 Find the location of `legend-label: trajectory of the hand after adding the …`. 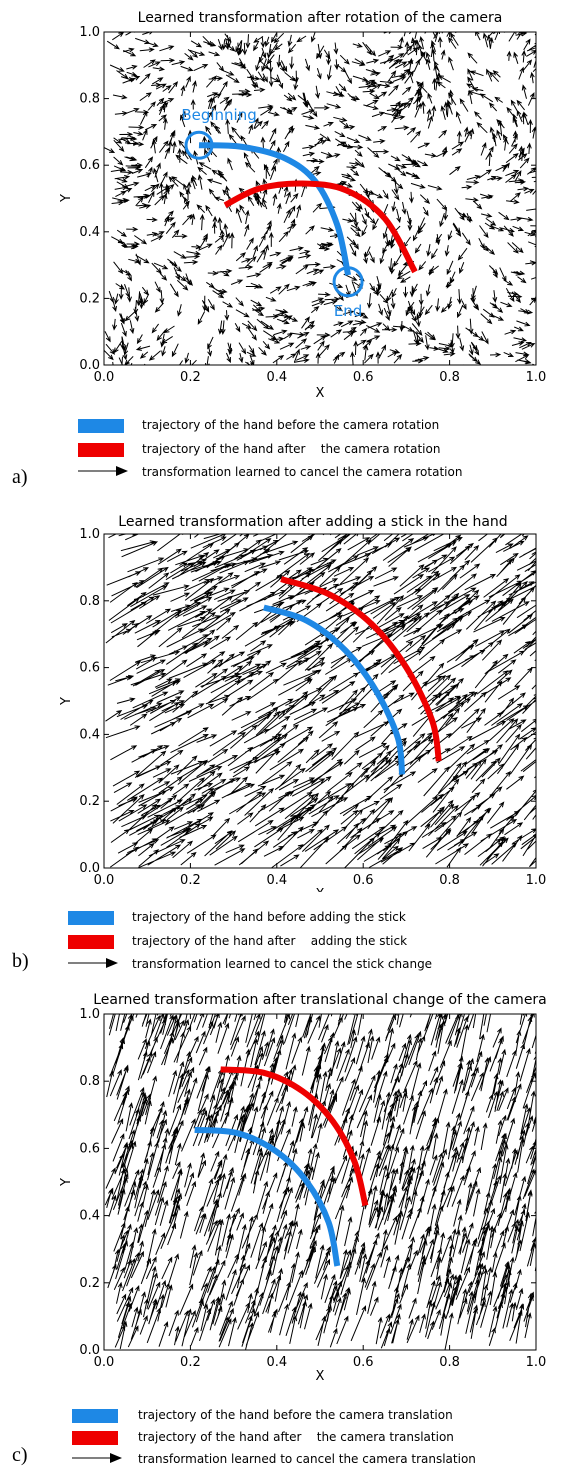

legend-label: trajectory of the hand after adding the … is located at coordinates (270, 941).